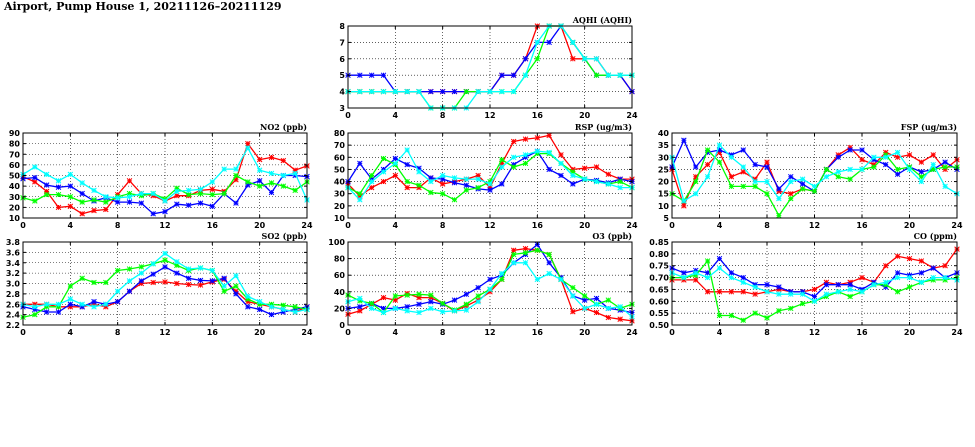 This screenshot has width=975, height=447. I want to click on y-tick-label: 25, so click(664, 169).